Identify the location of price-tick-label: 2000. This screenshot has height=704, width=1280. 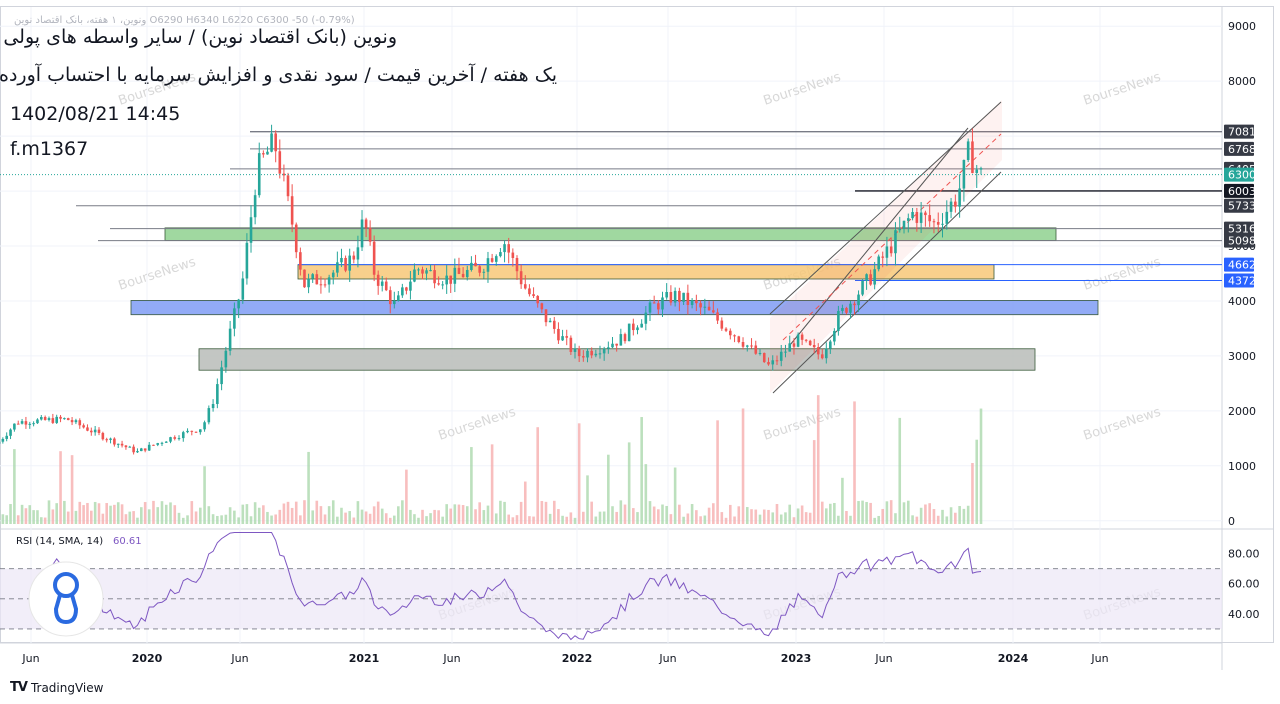
(1242, 411).